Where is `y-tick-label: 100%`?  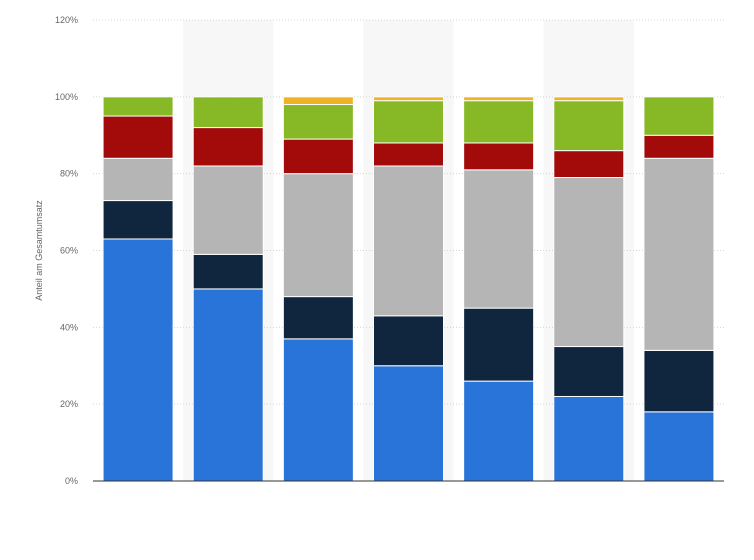
y-tick-label: 100% is located at coordinates (66, 97).